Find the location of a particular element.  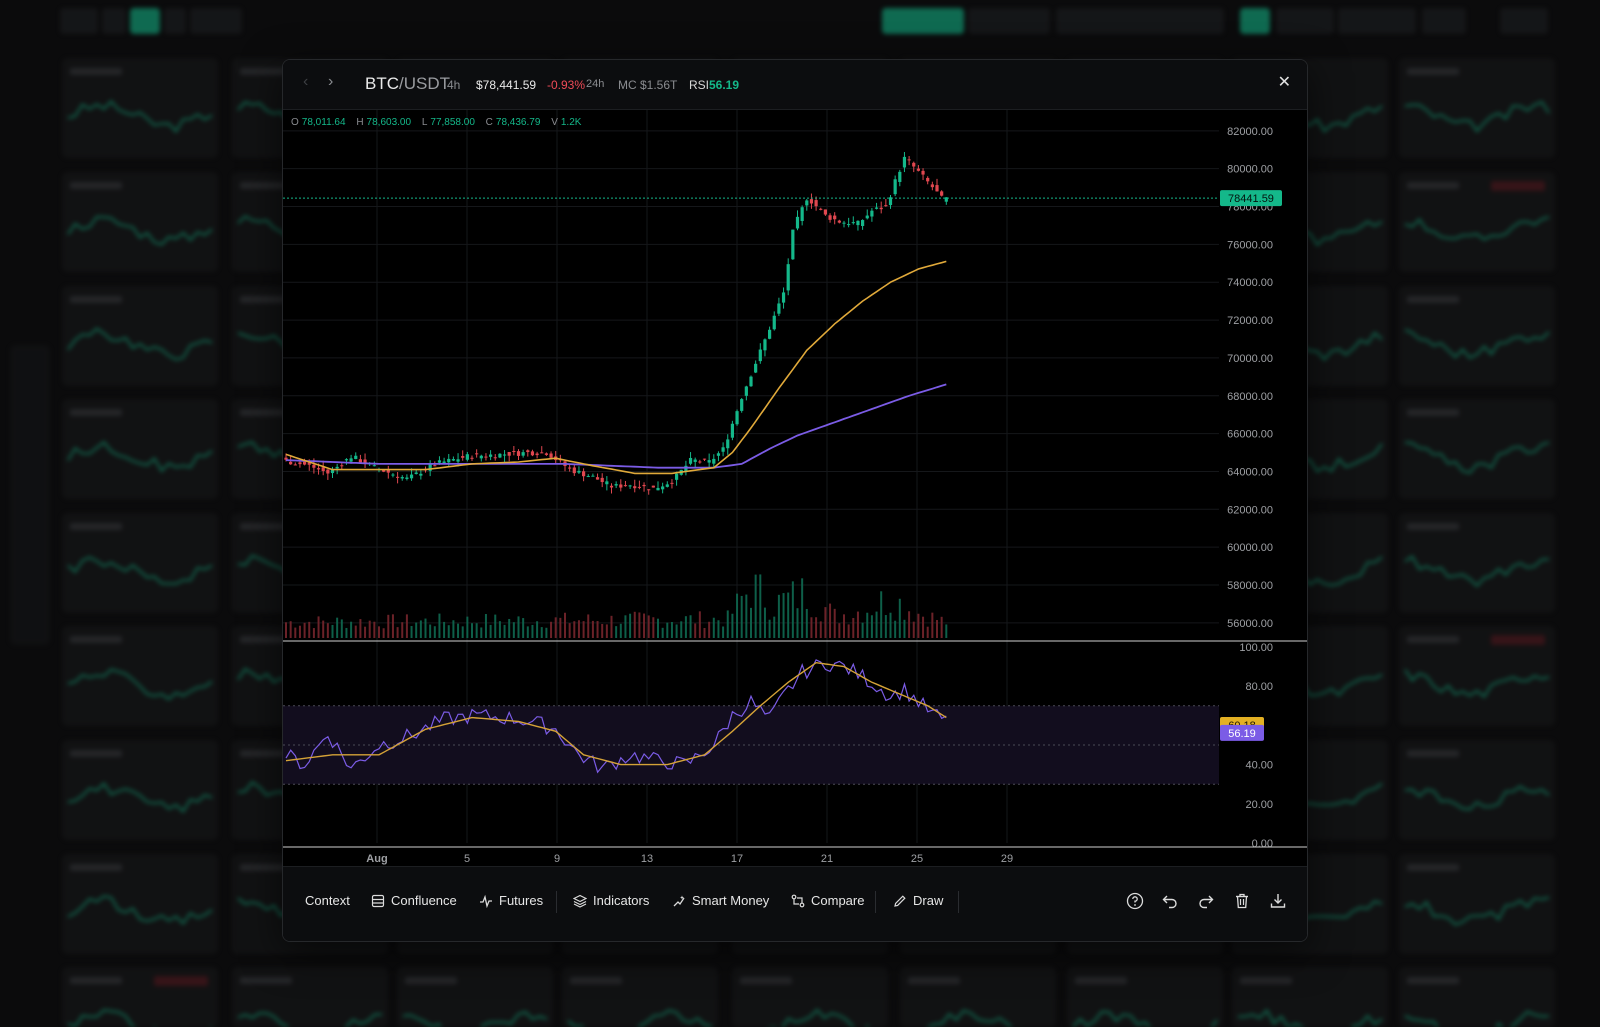

chevron-right-icon: › is located at coordinates (331, 81).